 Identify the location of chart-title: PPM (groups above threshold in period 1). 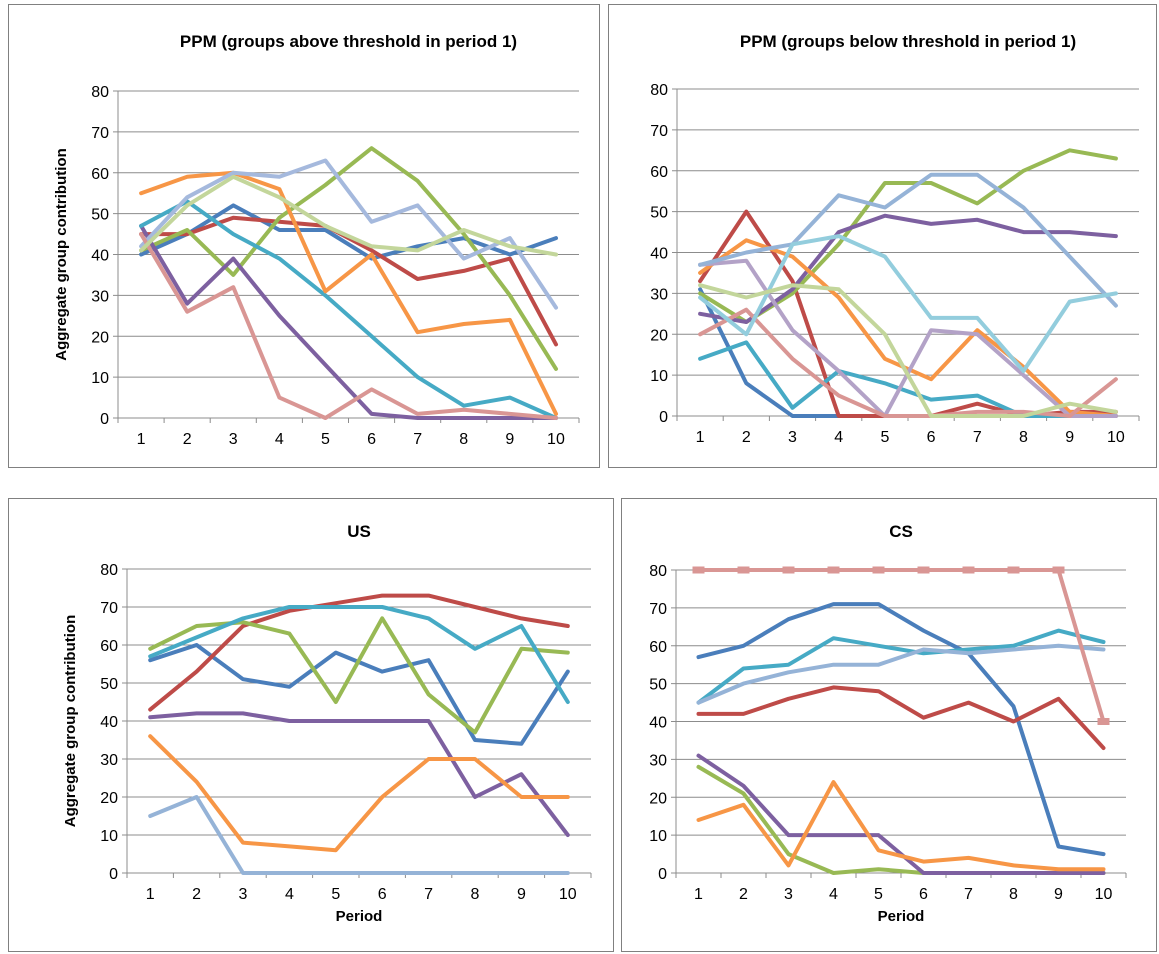
(348, 41).